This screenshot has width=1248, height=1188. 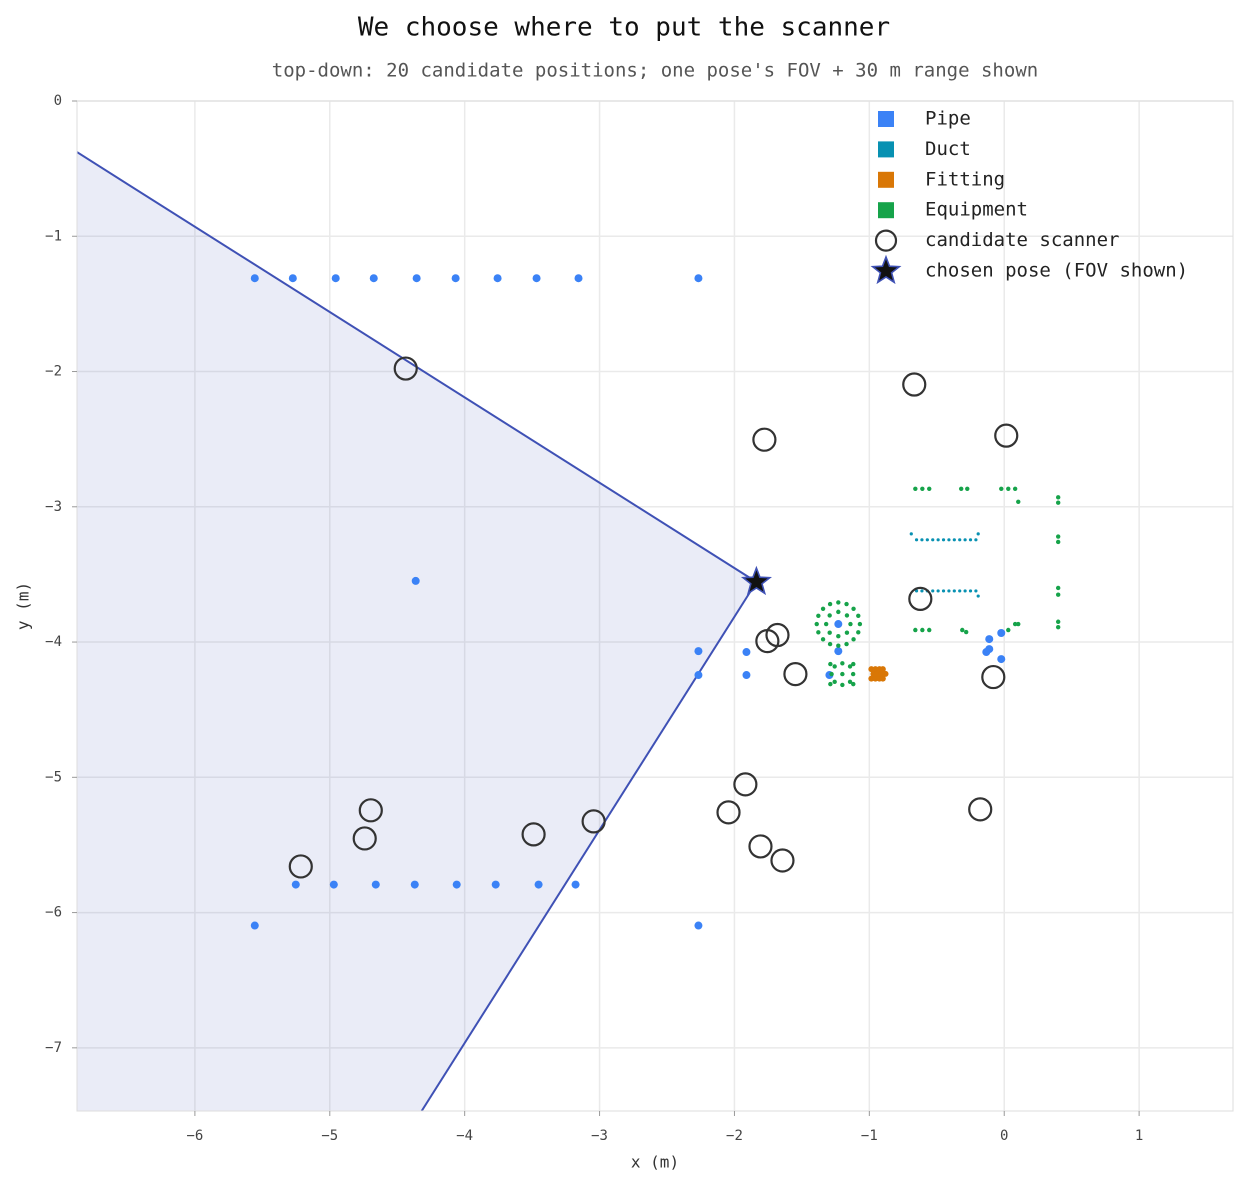 I want to click on y-tick-label: 0, so click(x=58, y=101).